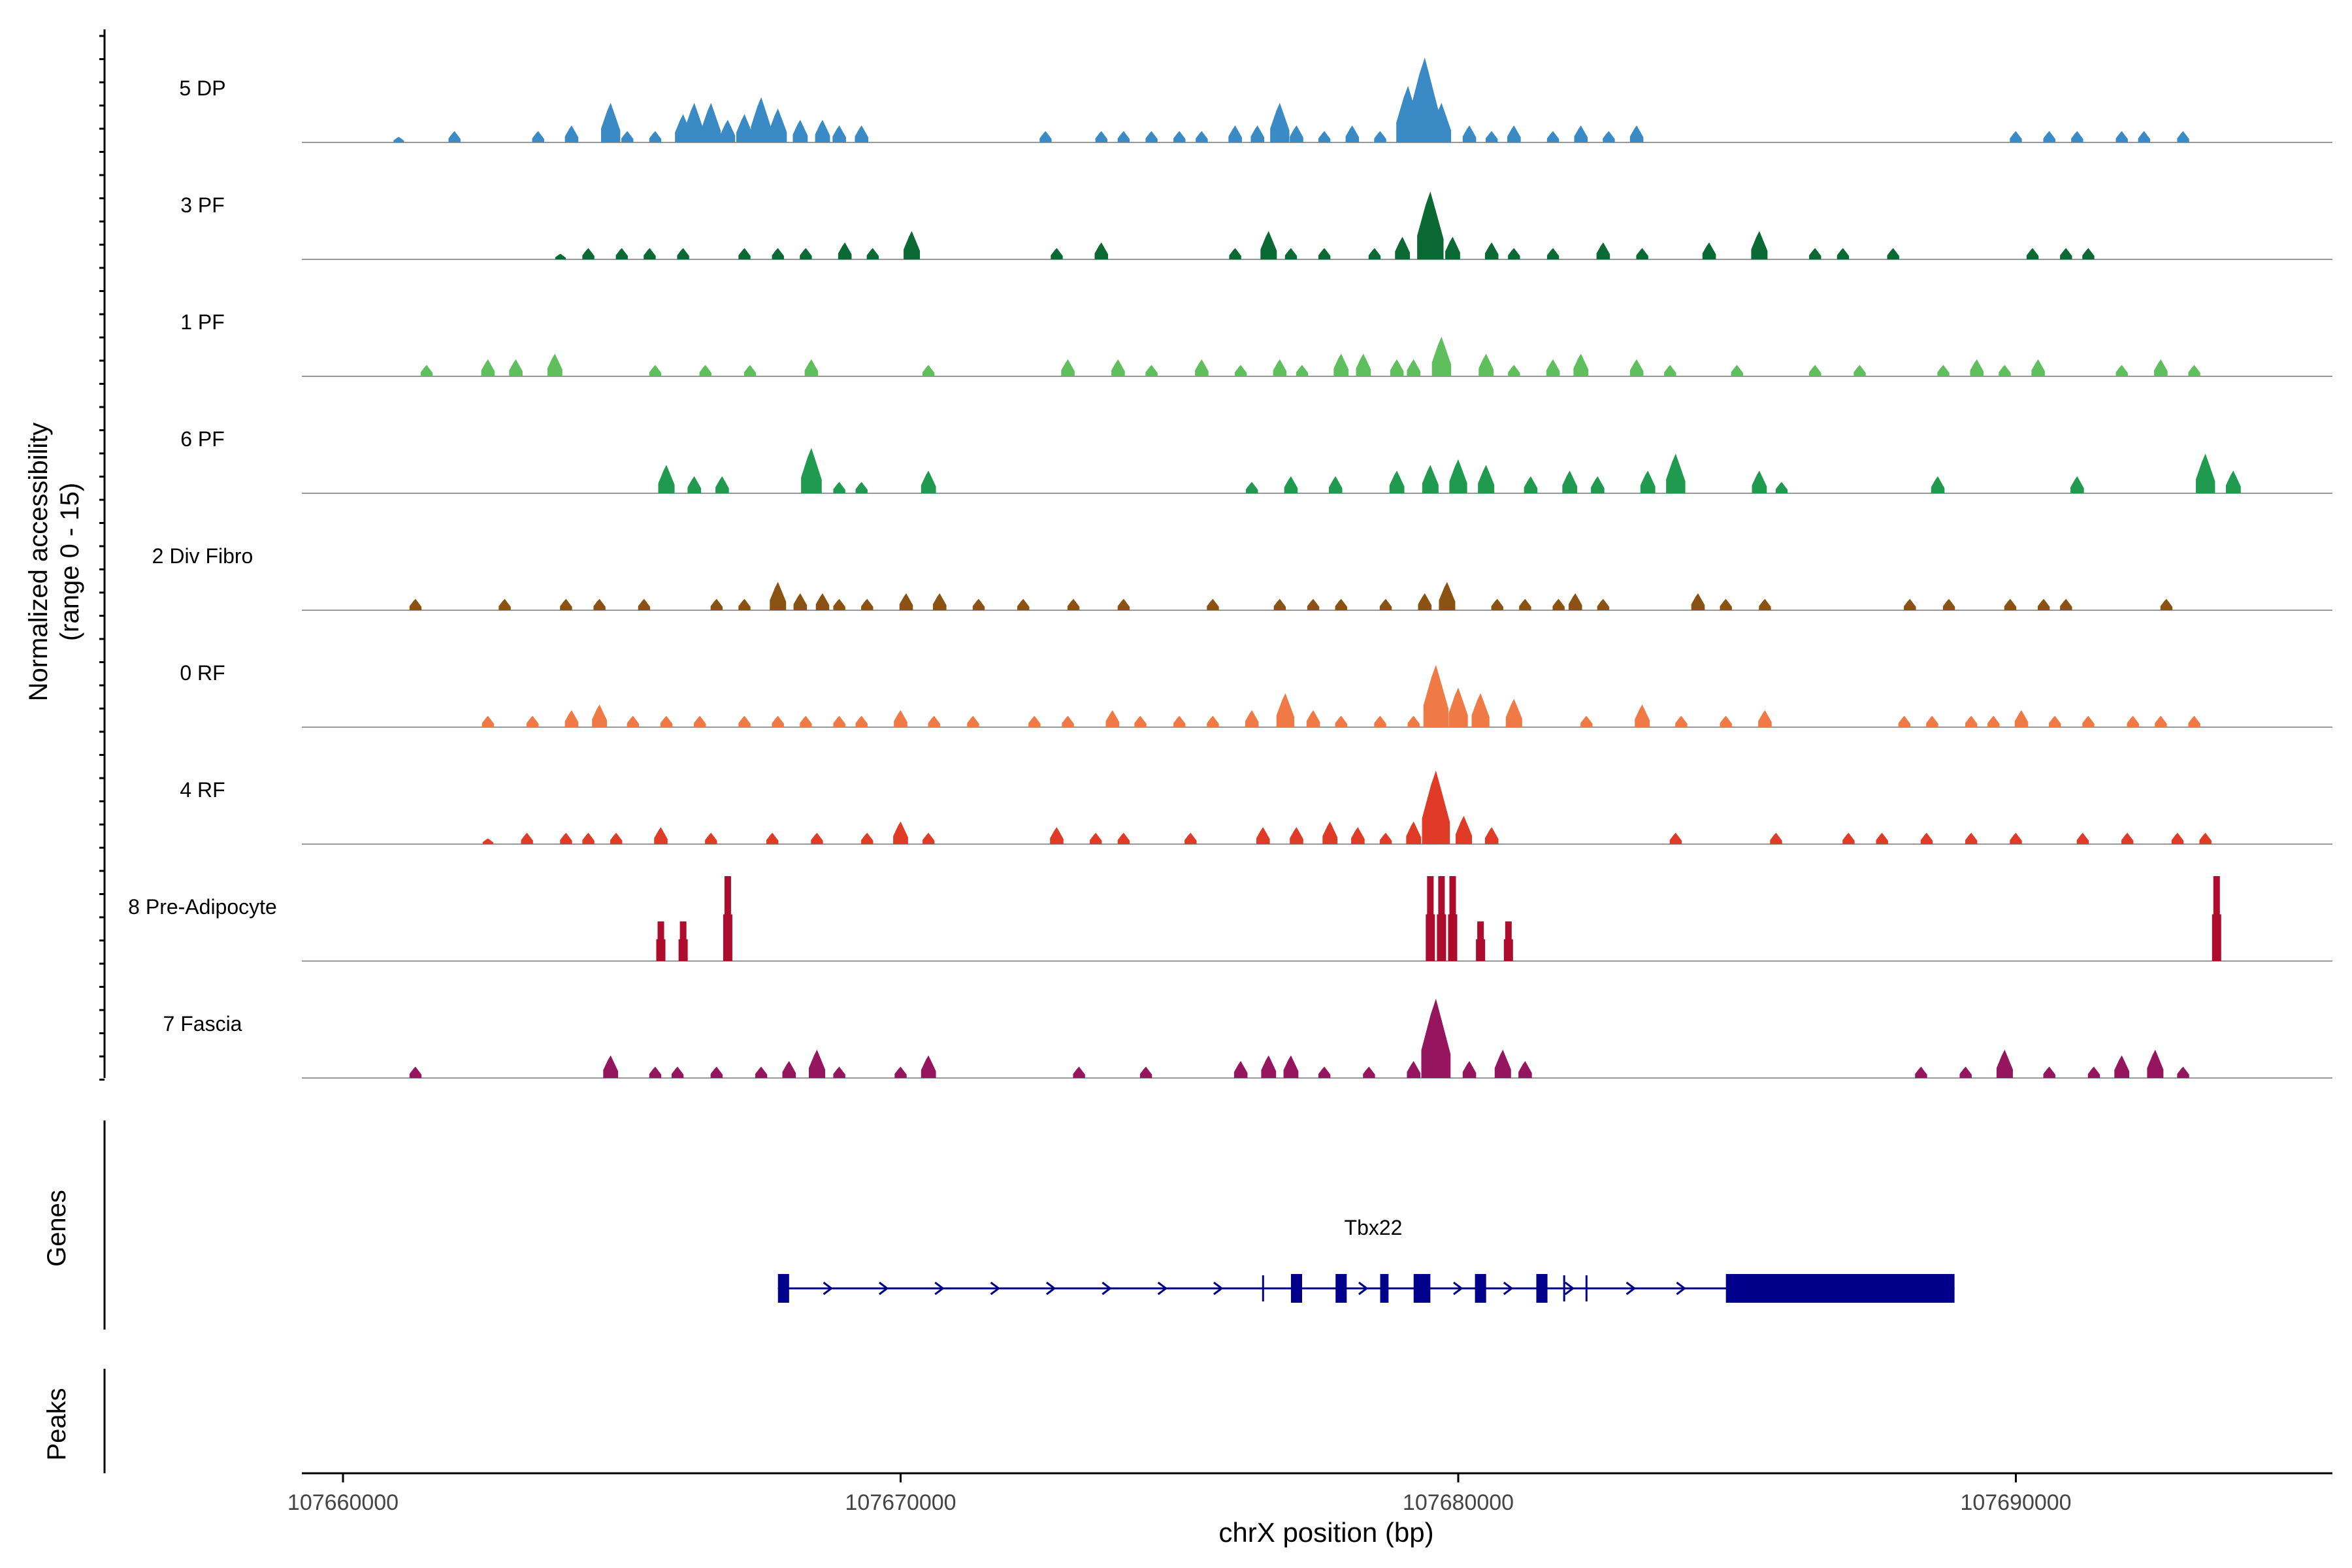 This screenshot has width=2352, height=1568. What do you see at coordinates (56, 1228) in the screenshot?
I see `genes-panel-label: Genes` at bounding box center [56, 1228].